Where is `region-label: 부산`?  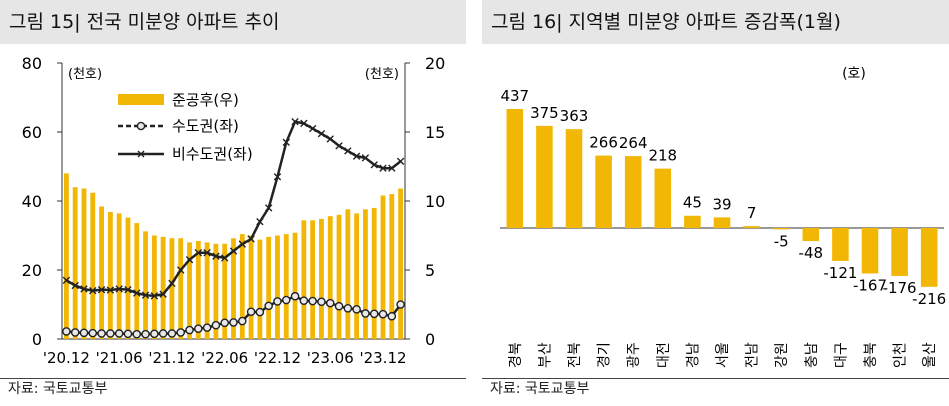
region-label: 부산 is located at coordinates (545, 355).